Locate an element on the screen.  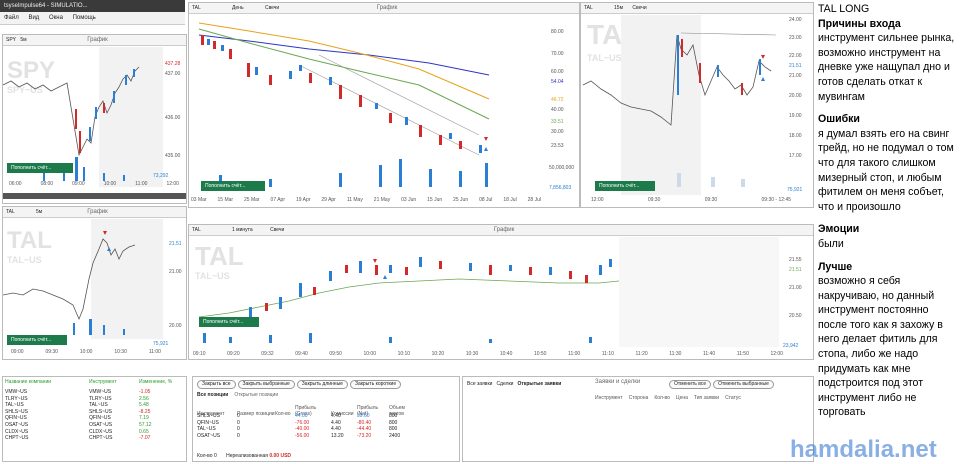
timeframe: 1 минута is located at coordinates (242, 230).